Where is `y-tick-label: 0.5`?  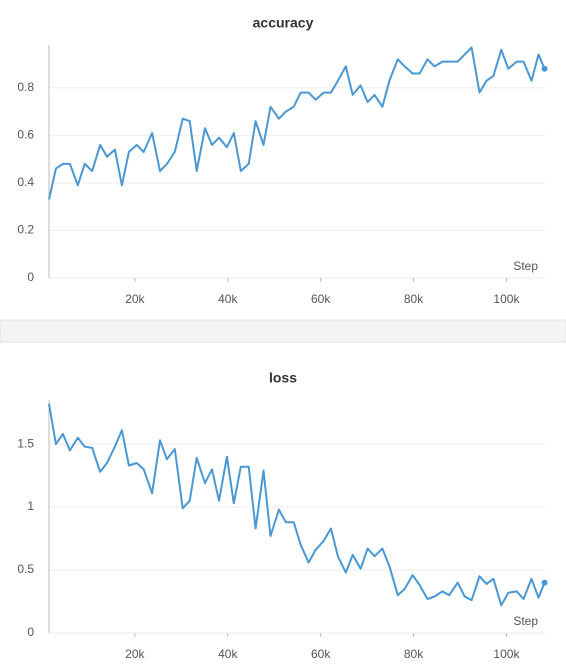 y-tick-label: 0.5 is located at coordinates (25, 569).